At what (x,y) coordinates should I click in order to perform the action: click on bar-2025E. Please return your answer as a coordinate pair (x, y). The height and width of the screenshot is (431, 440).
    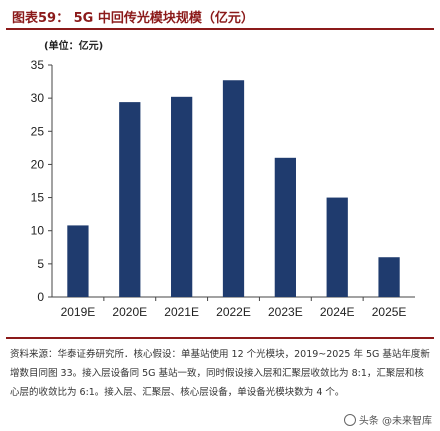
    Looking at the image, I should click on (389, 277).